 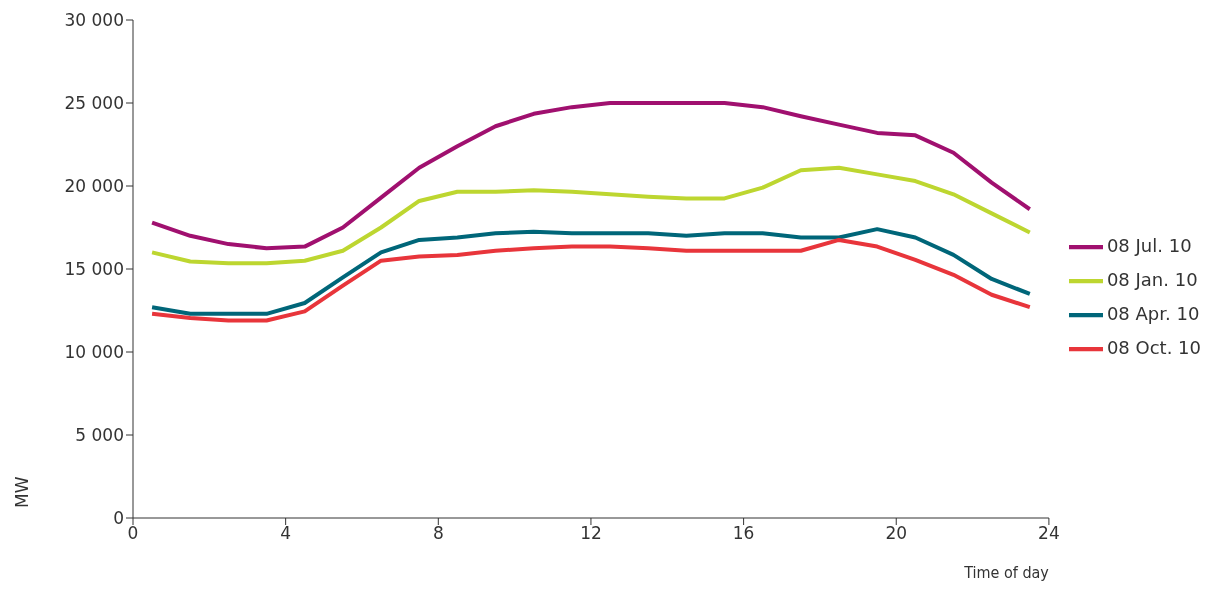 I want to click on legend-label: 08 Apr. 10, so click(x=1153, y=313).